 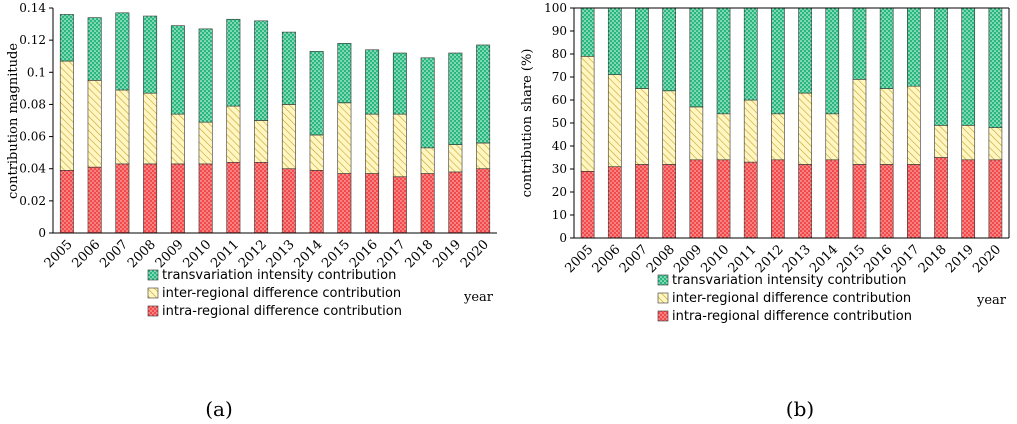 I want to click on x-tick-label: 2005, so click(x=579, y=259).